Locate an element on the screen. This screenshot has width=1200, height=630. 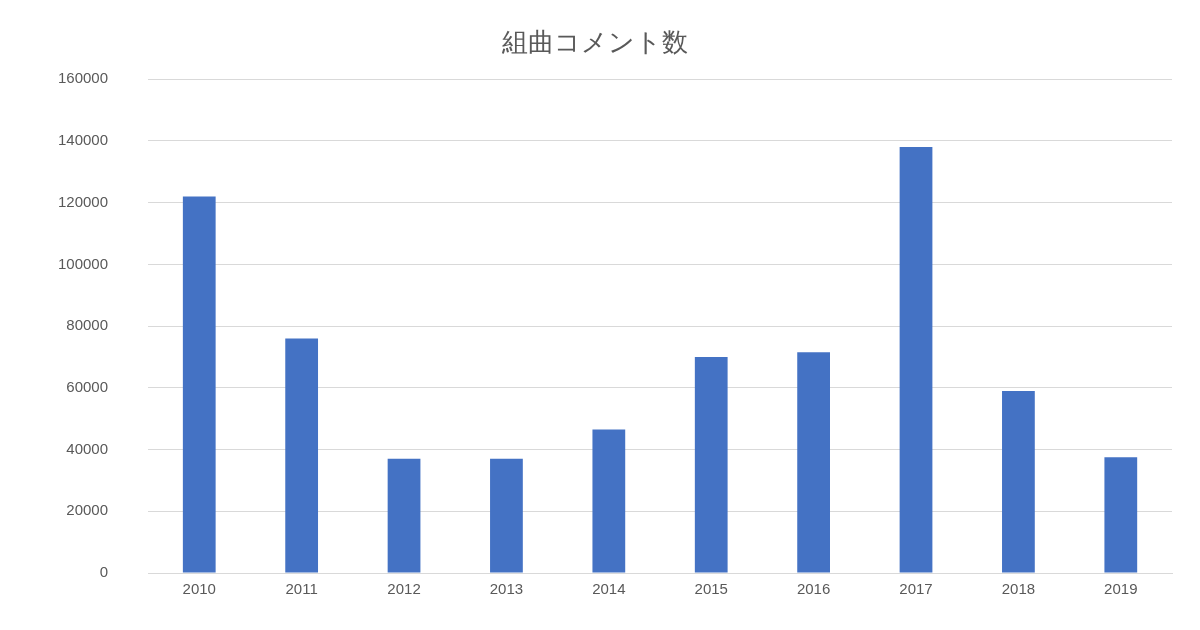
chart-title: 組曲コメント数 is located at coordinates (594, 41).